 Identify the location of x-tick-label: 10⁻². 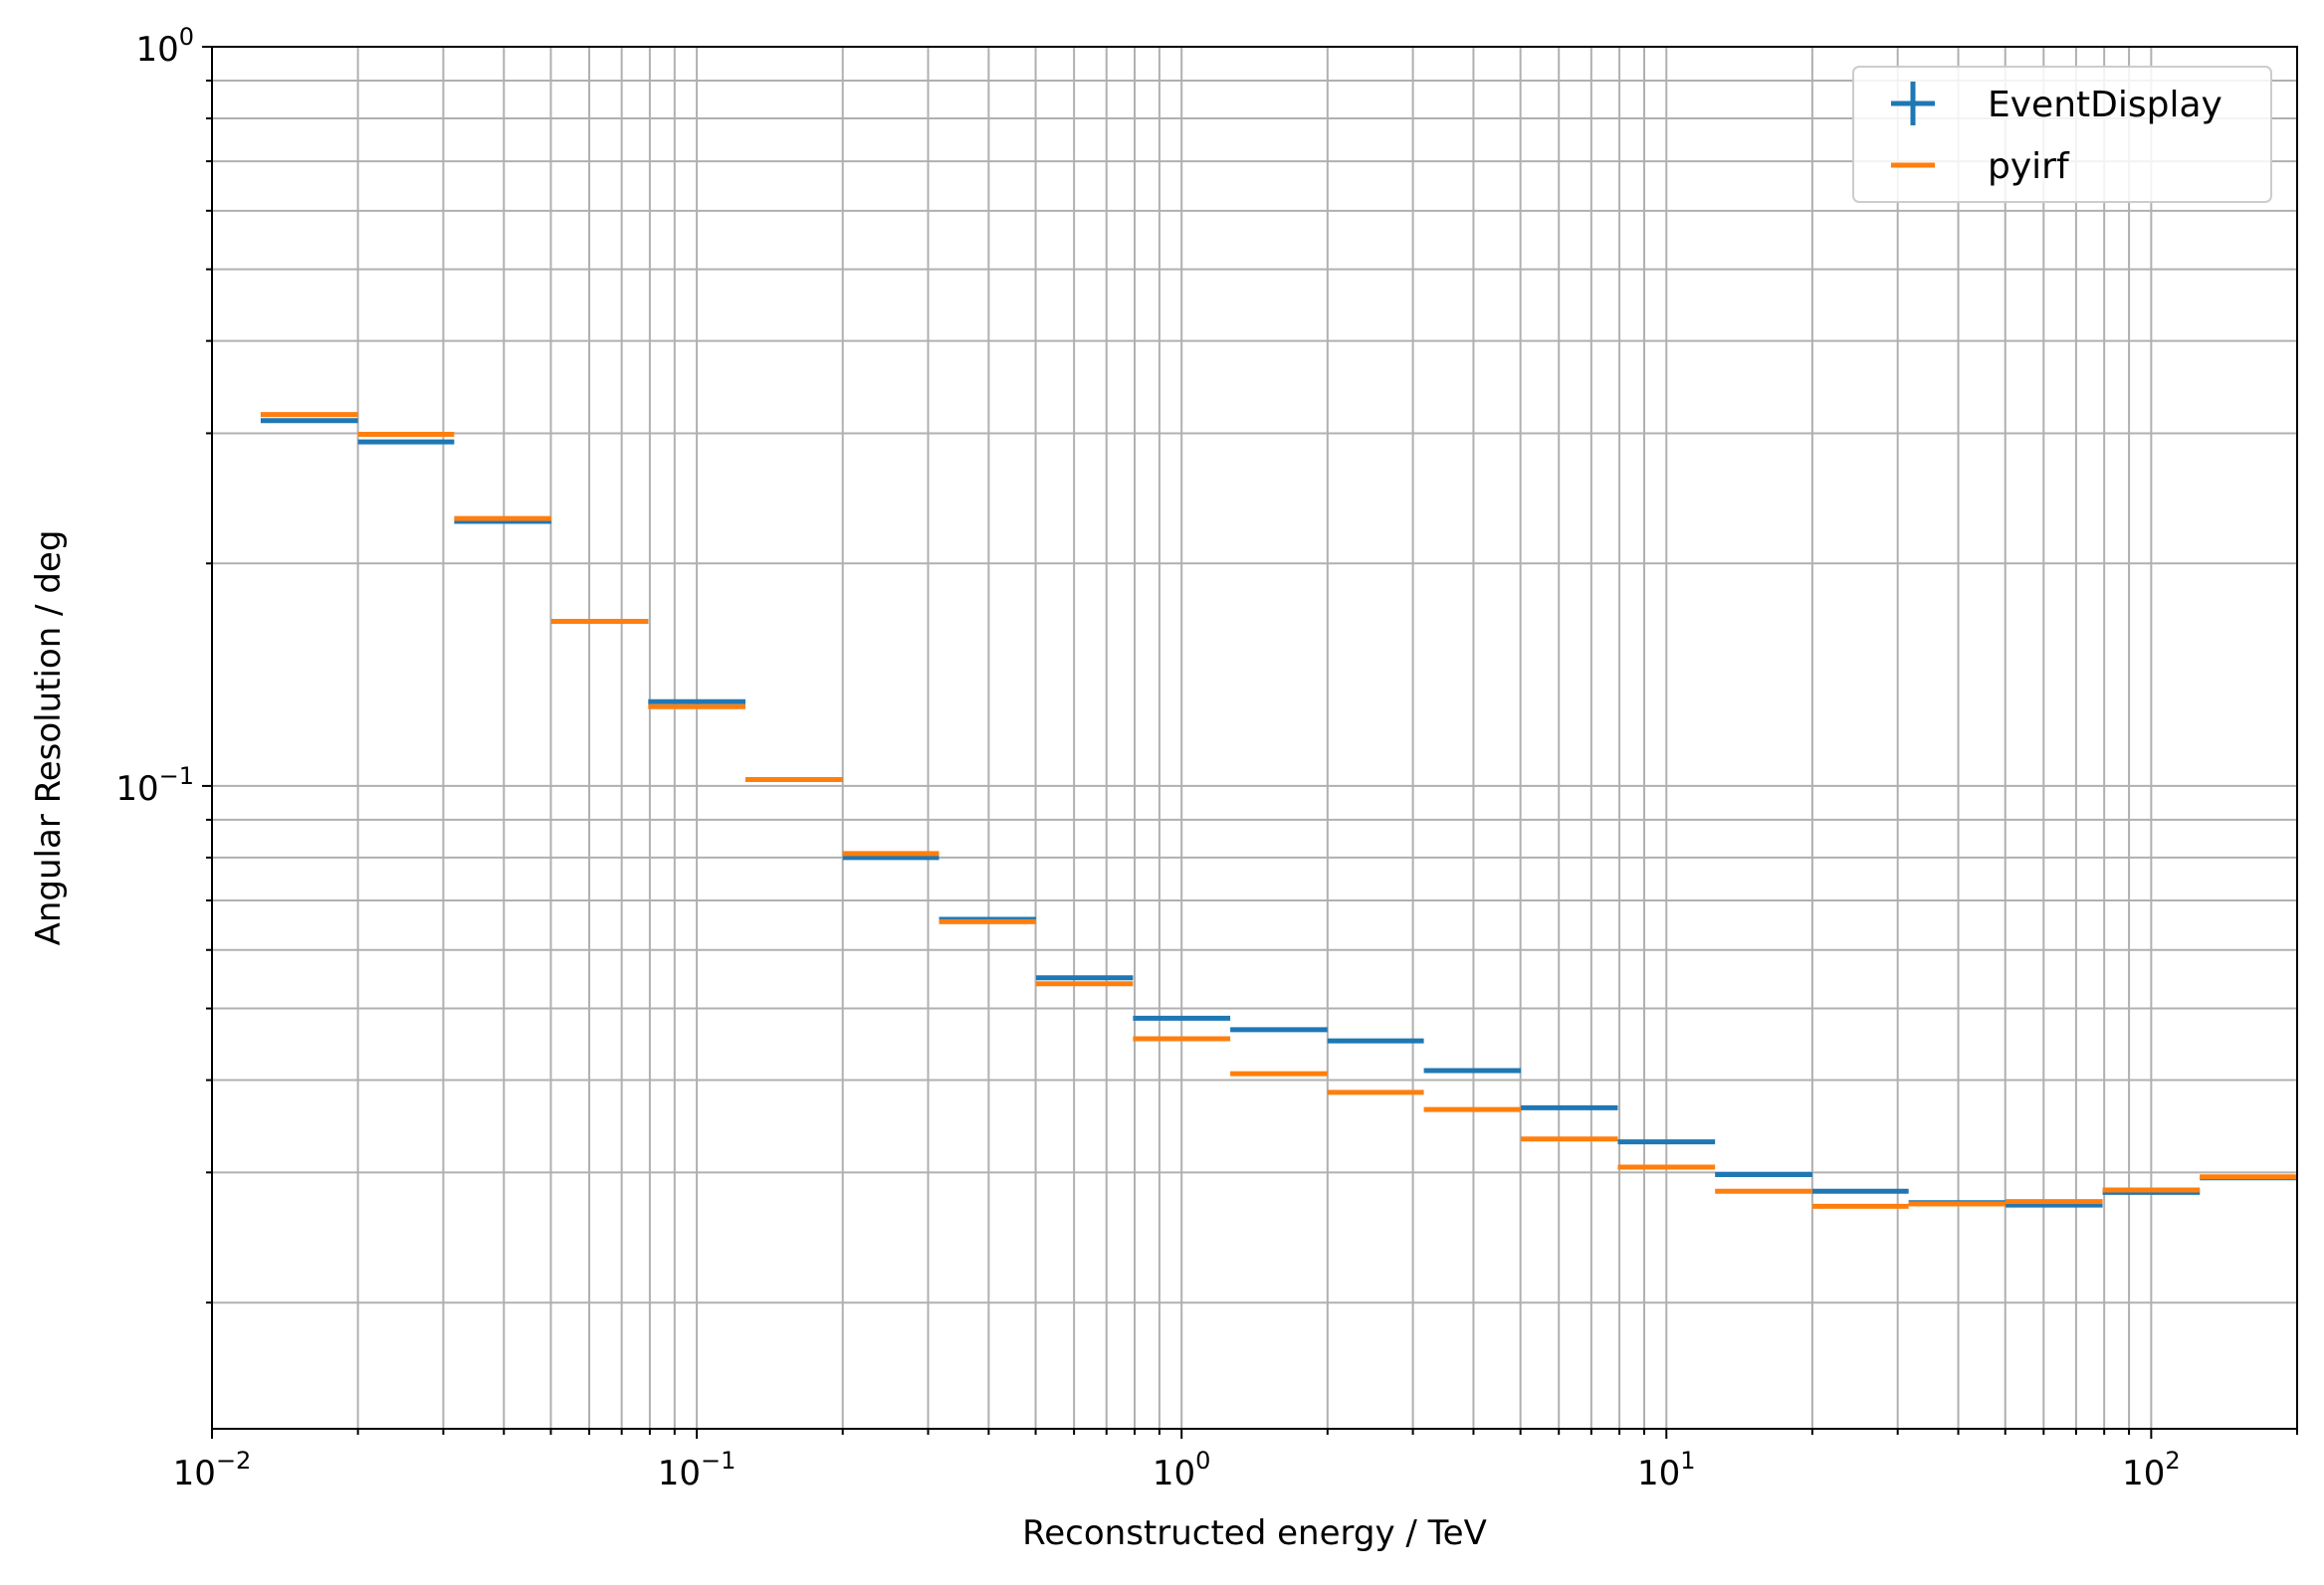
(212, 1470).